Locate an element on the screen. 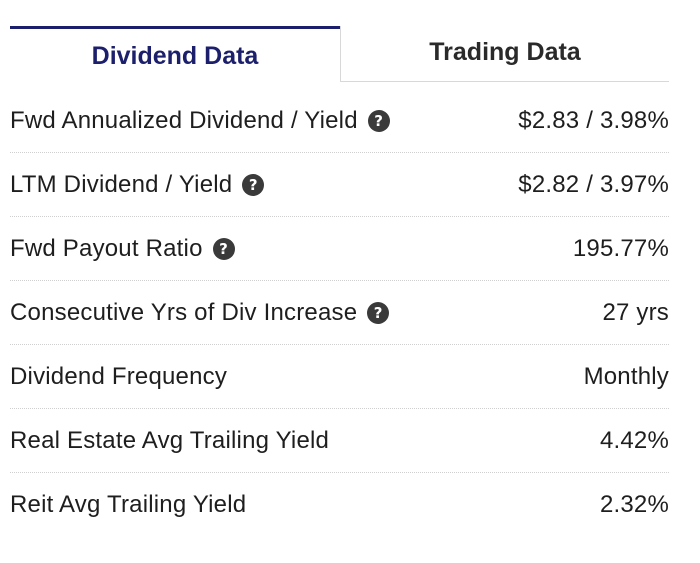 The width and height of the screenshot is (700, 563). row-label: LTM Dividend / Yield is located at coordinates (121, 184).